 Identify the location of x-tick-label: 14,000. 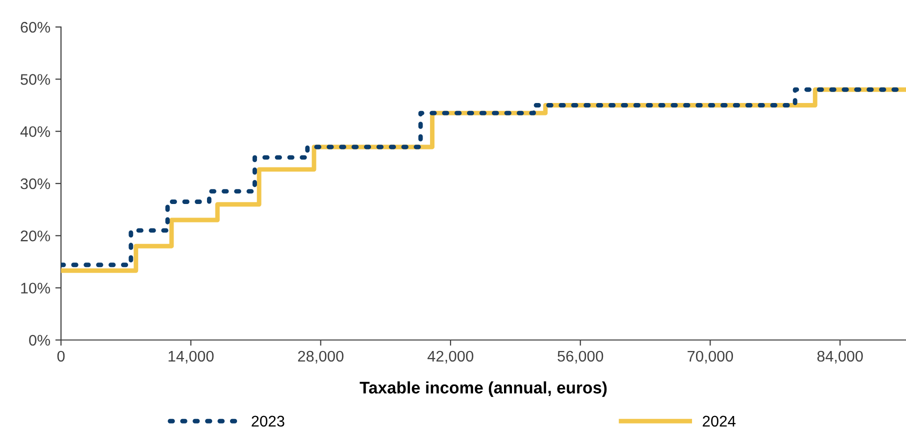
(191, 357).